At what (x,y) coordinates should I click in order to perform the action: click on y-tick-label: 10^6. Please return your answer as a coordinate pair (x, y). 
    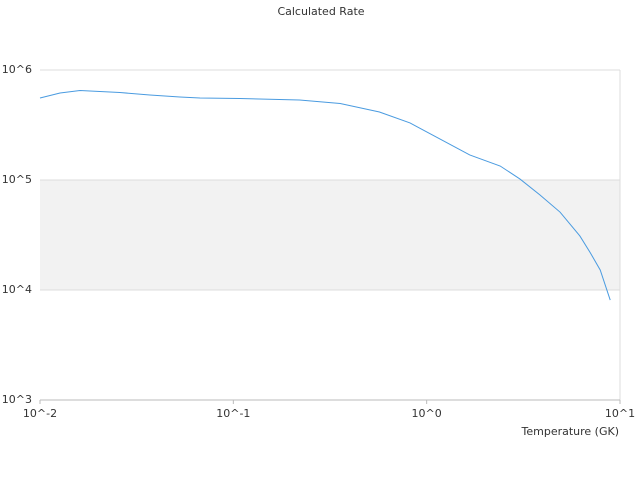
    Looking at the image, I should click on (17, 69).